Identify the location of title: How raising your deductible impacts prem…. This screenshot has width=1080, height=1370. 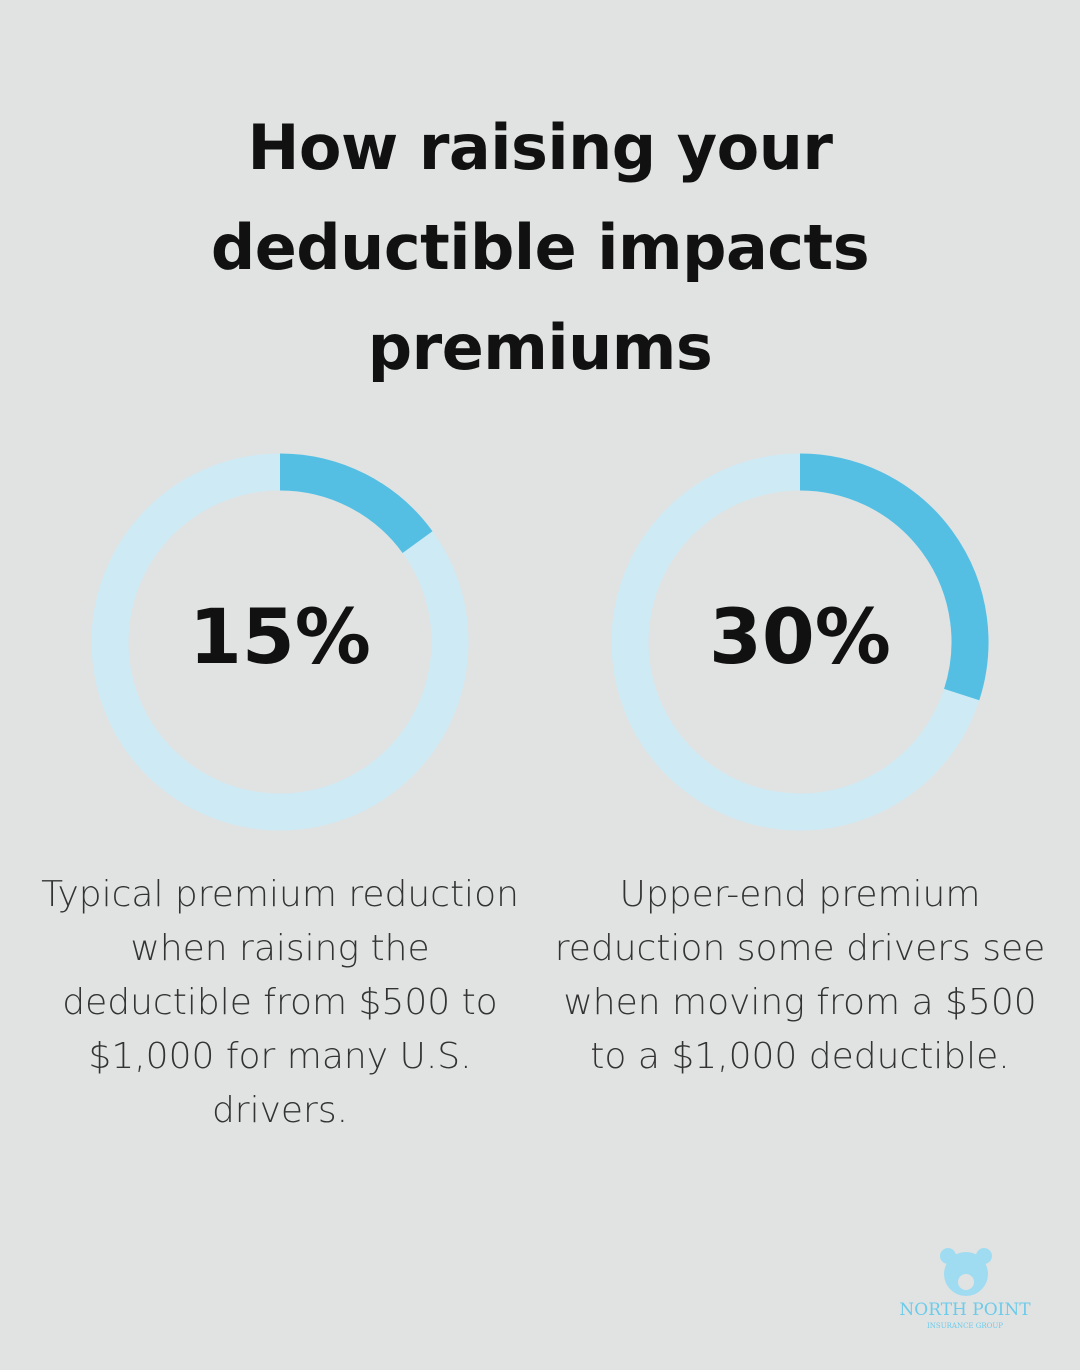
(540, 247).